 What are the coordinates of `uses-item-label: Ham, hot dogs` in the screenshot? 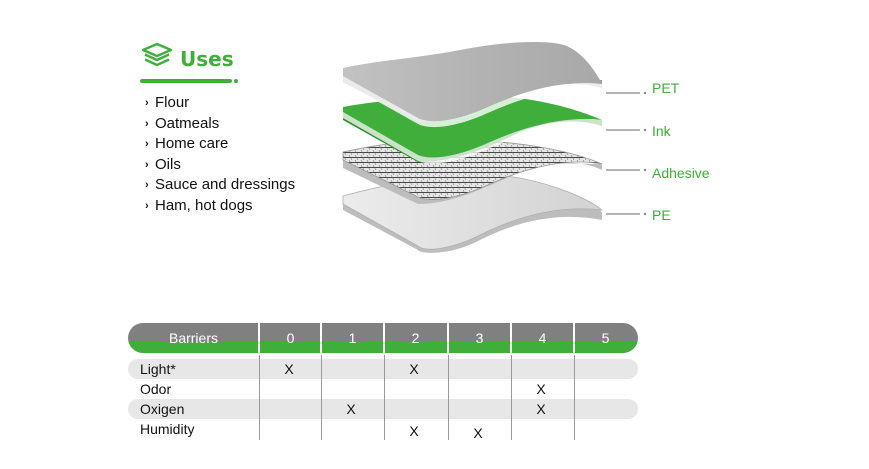 It's located at (204, 205).